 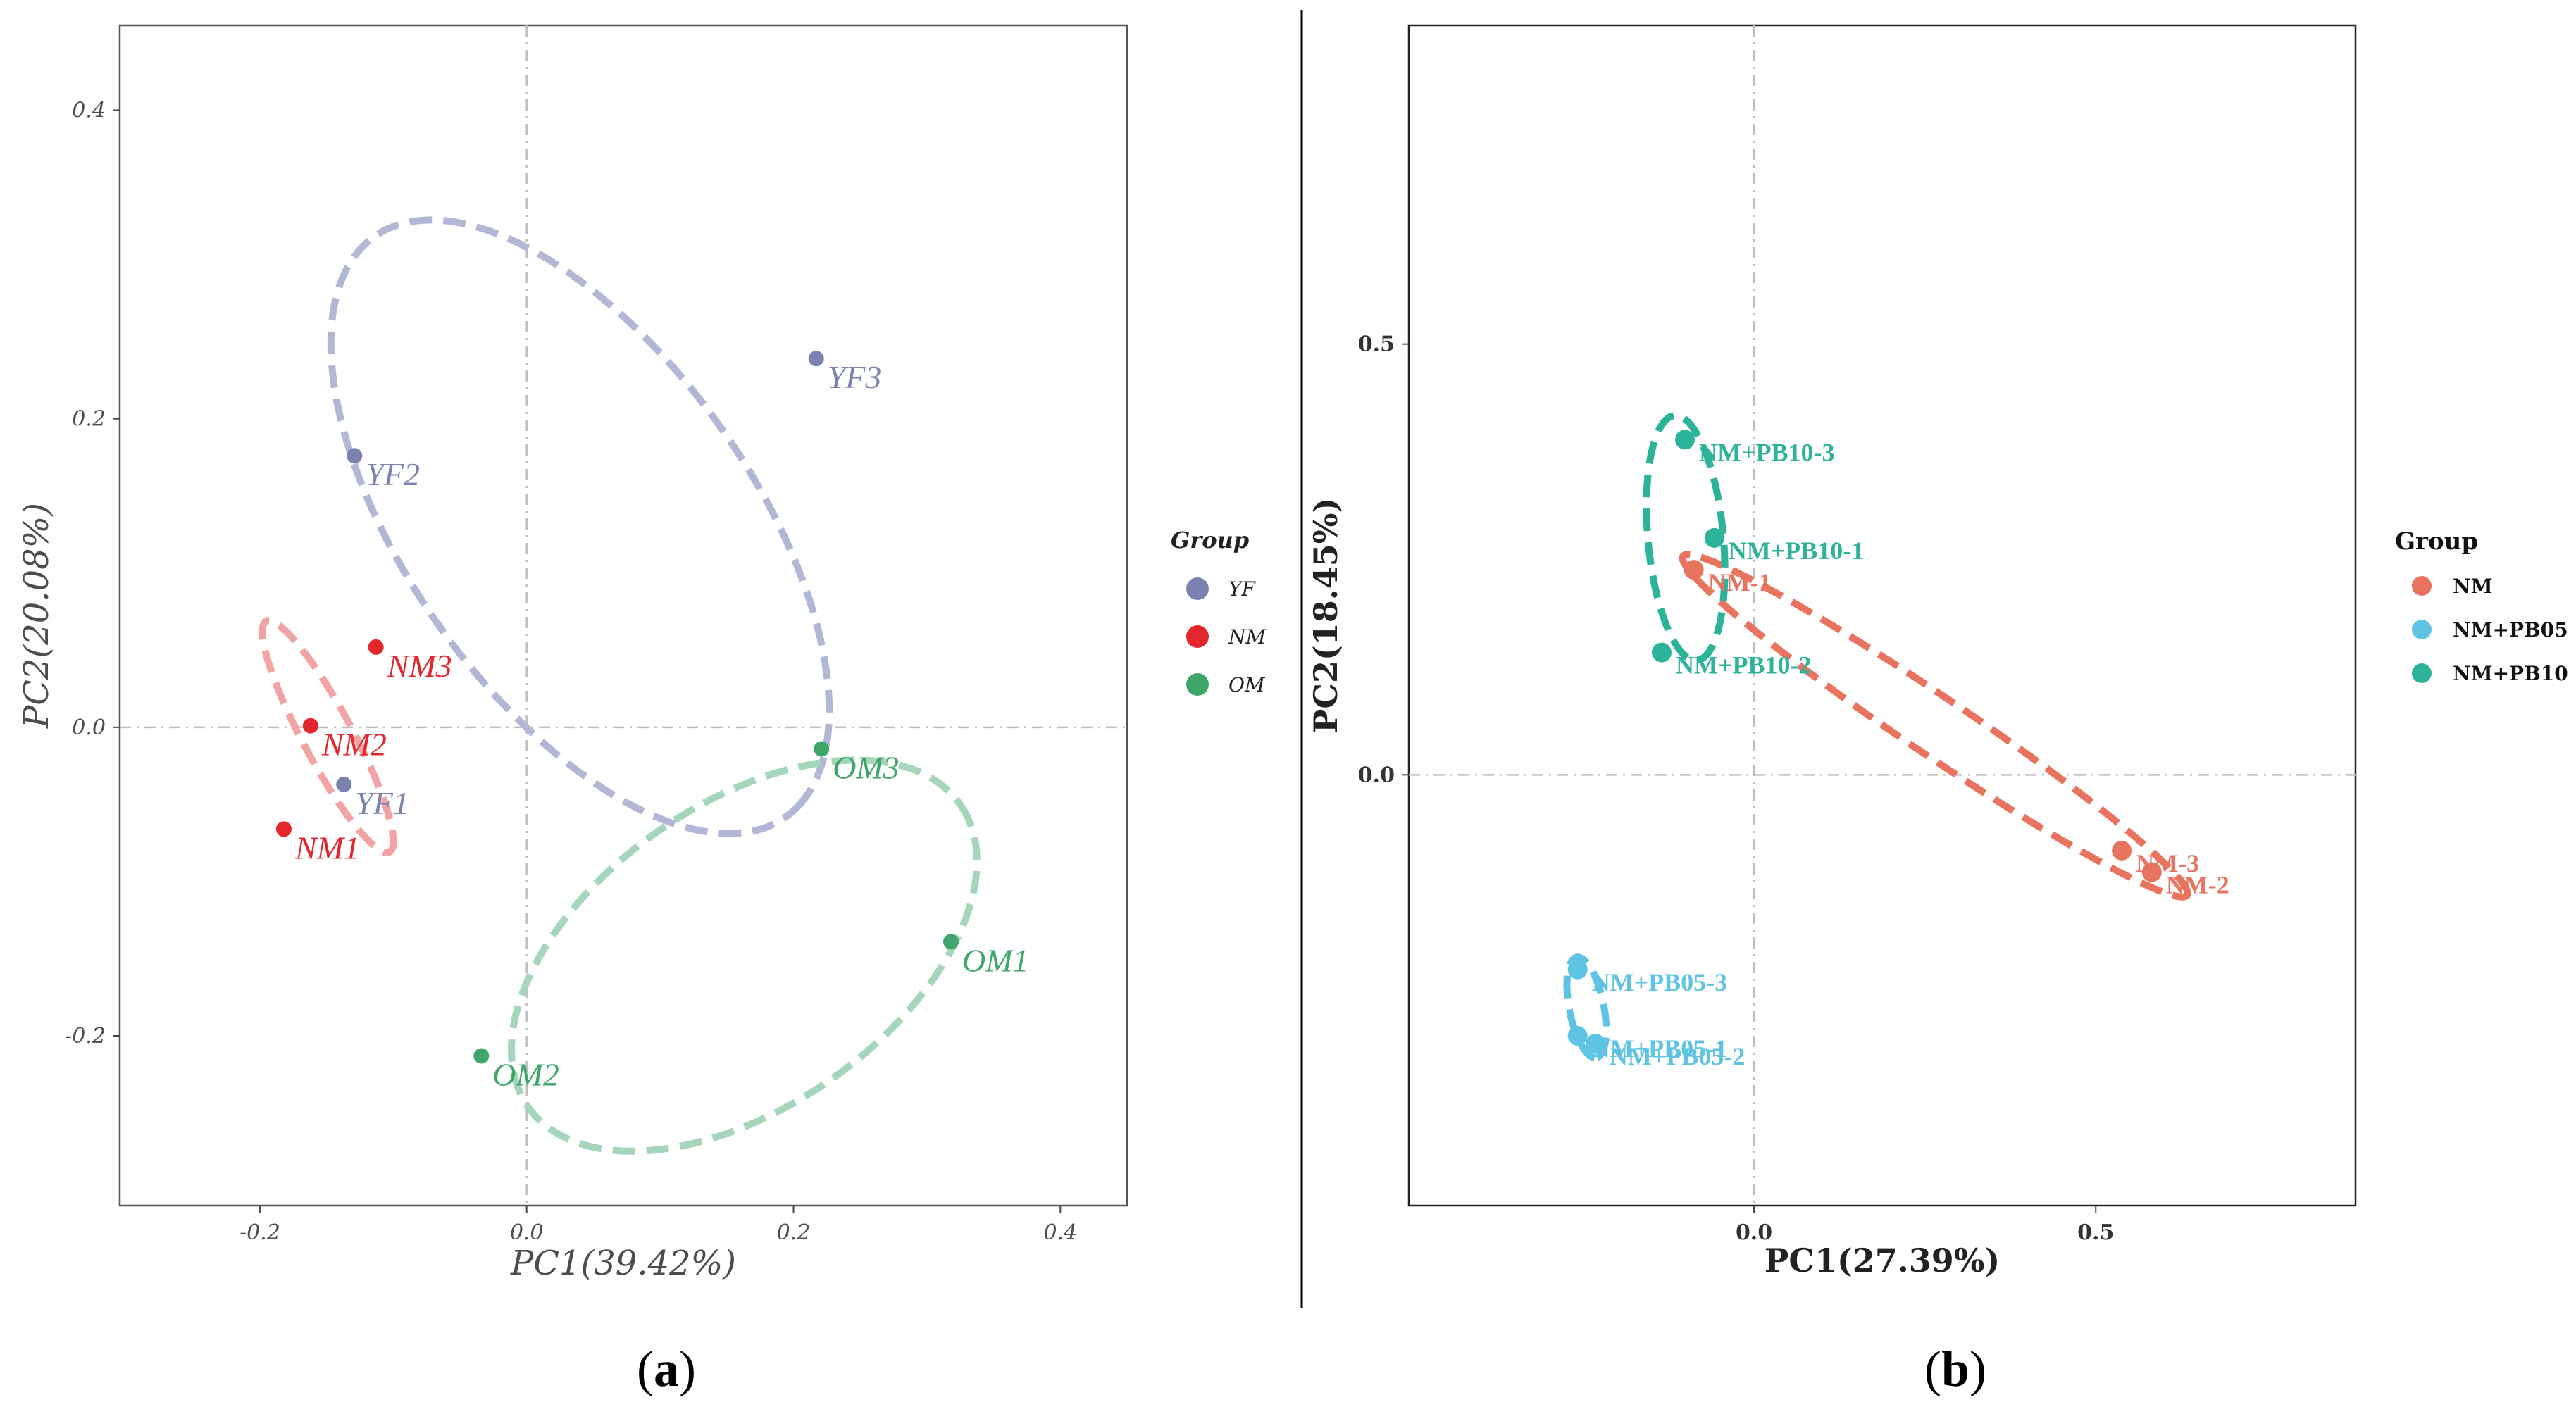 I want to click on point-label: OM3, so click(x=866, y=768).